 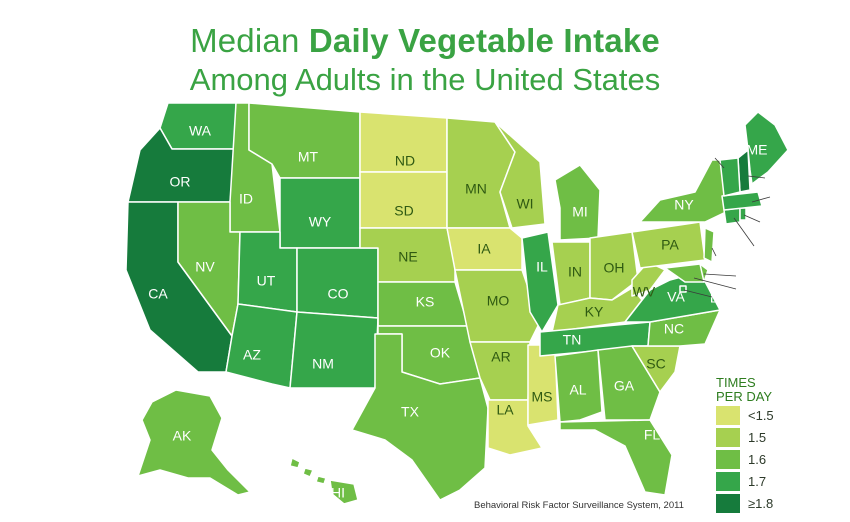 I want to click on state-ia, so click(x=484, y=249).